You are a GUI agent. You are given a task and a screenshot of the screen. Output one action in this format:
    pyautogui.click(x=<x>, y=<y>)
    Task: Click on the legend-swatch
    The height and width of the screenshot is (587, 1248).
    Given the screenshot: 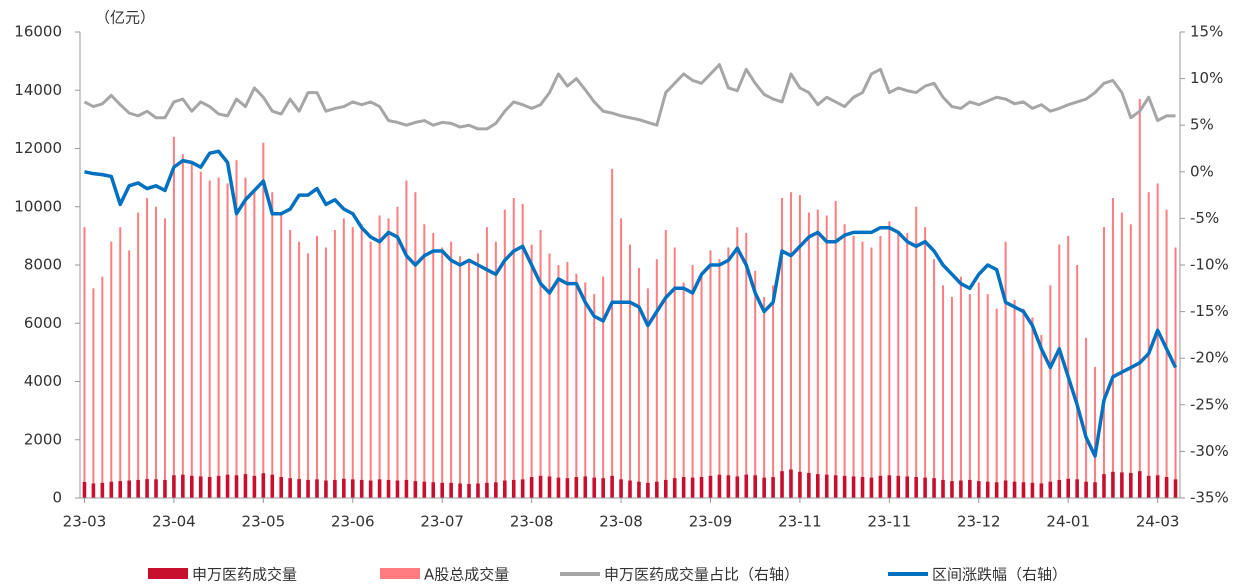 What is the action you would take?
    pyautogui.click(x=400, y=573)
    